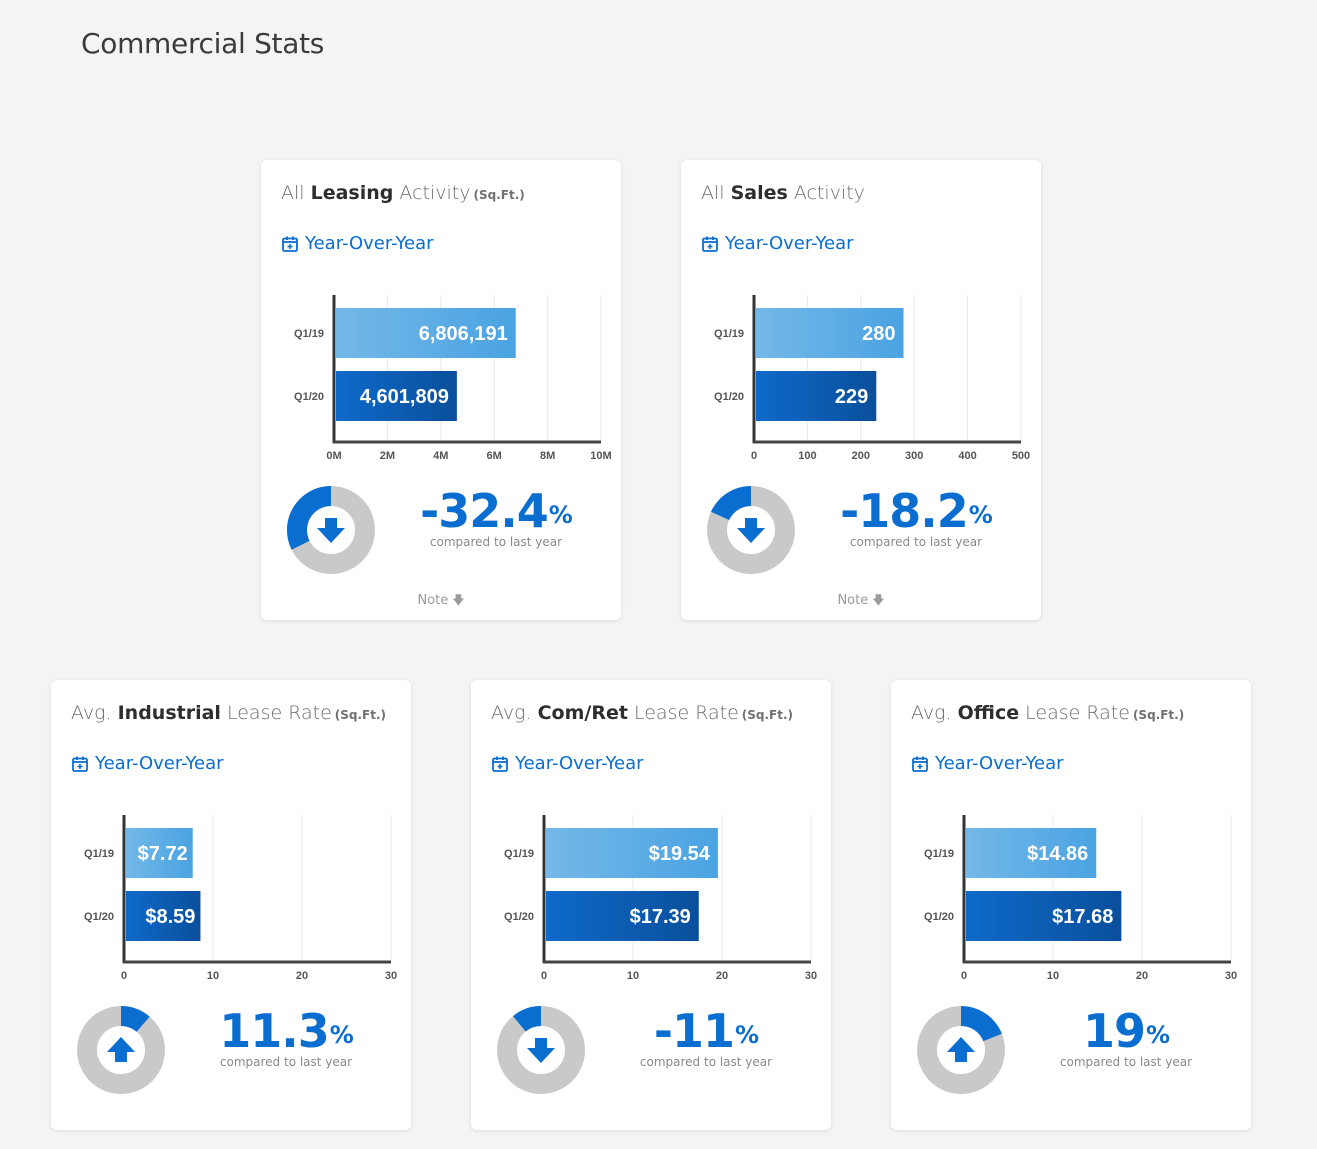 Image resolution: width=1317 pixels, height=1149 pixels. I want to click on bar-chart: 0 100 200 300 400 500 Q1/19 280 Q1/20 229, so click(872, 378).